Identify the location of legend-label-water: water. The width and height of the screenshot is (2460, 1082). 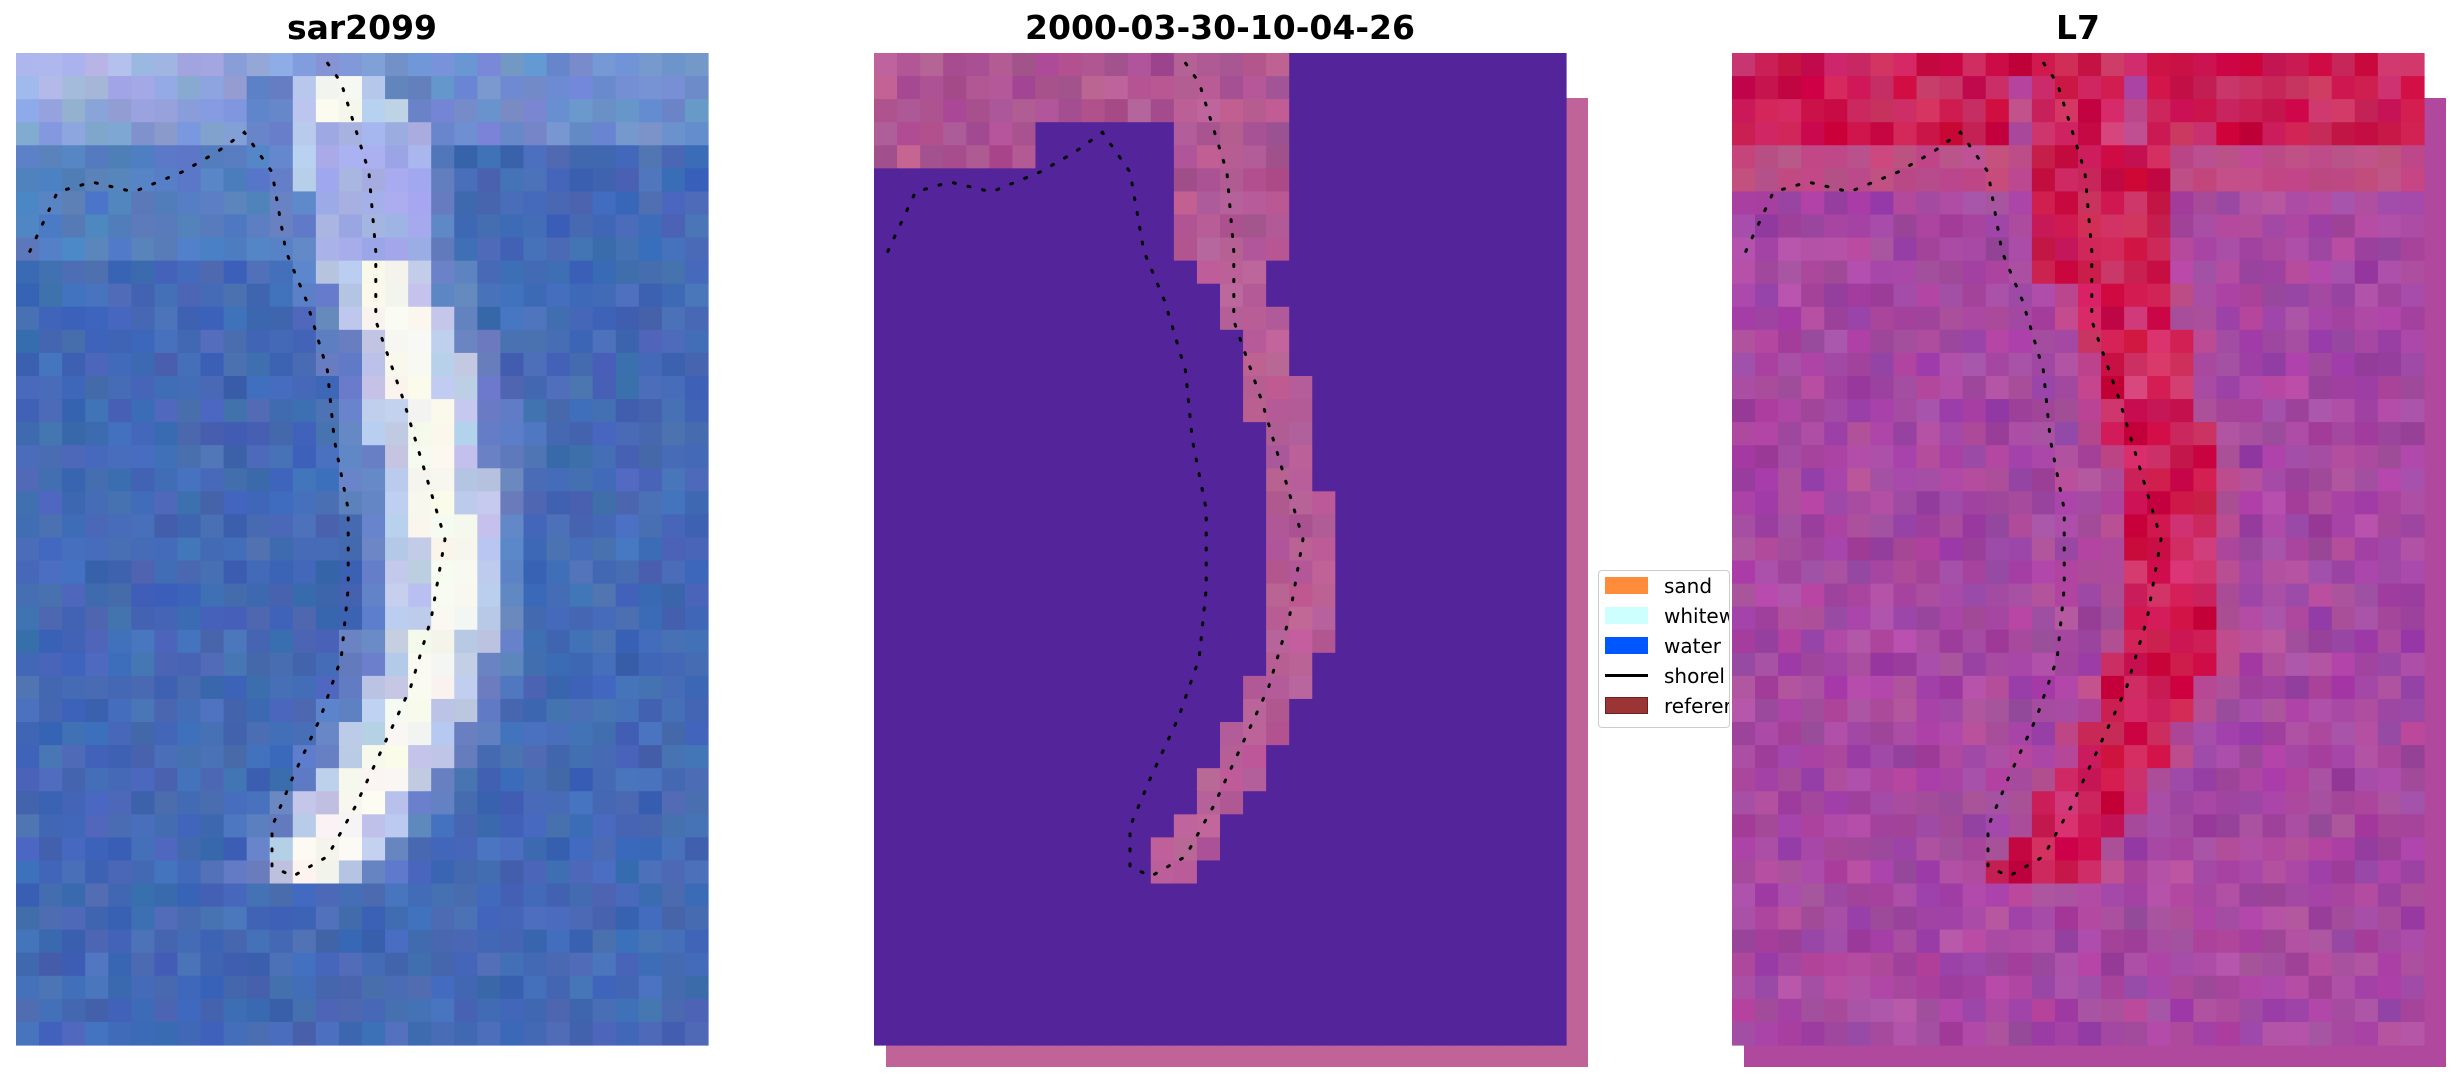
(1692, 646).